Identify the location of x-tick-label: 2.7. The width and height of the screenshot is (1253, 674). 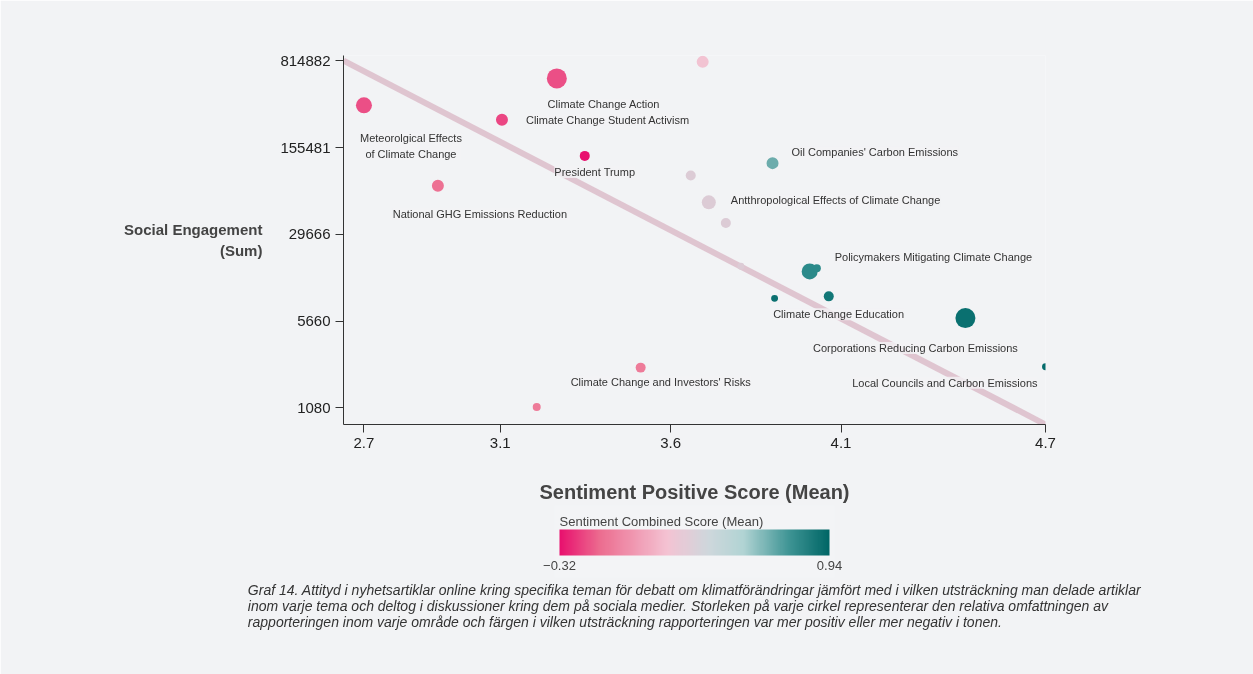
(364, 442).